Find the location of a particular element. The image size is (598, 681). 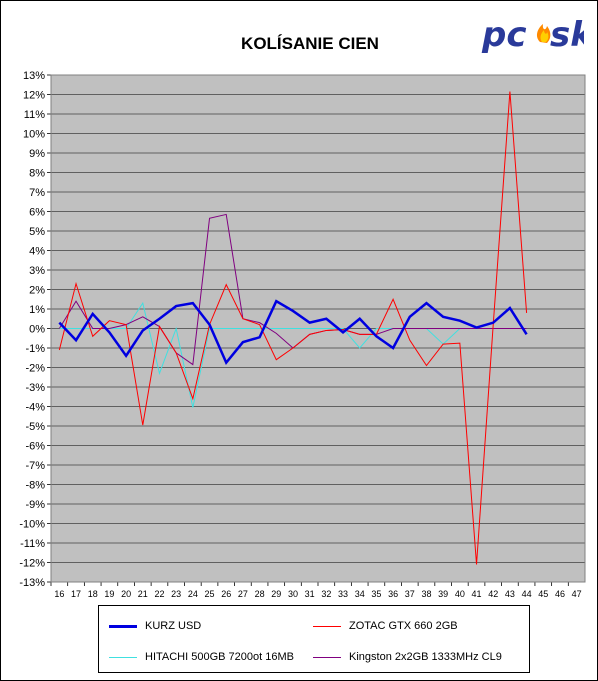

x-tick-label: 16 is located at coordinates (59, 594).